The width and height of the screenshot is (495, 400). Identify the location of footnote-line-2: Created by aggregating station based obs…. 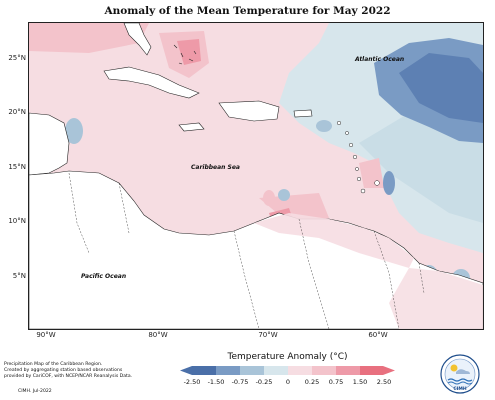
(63, 370).